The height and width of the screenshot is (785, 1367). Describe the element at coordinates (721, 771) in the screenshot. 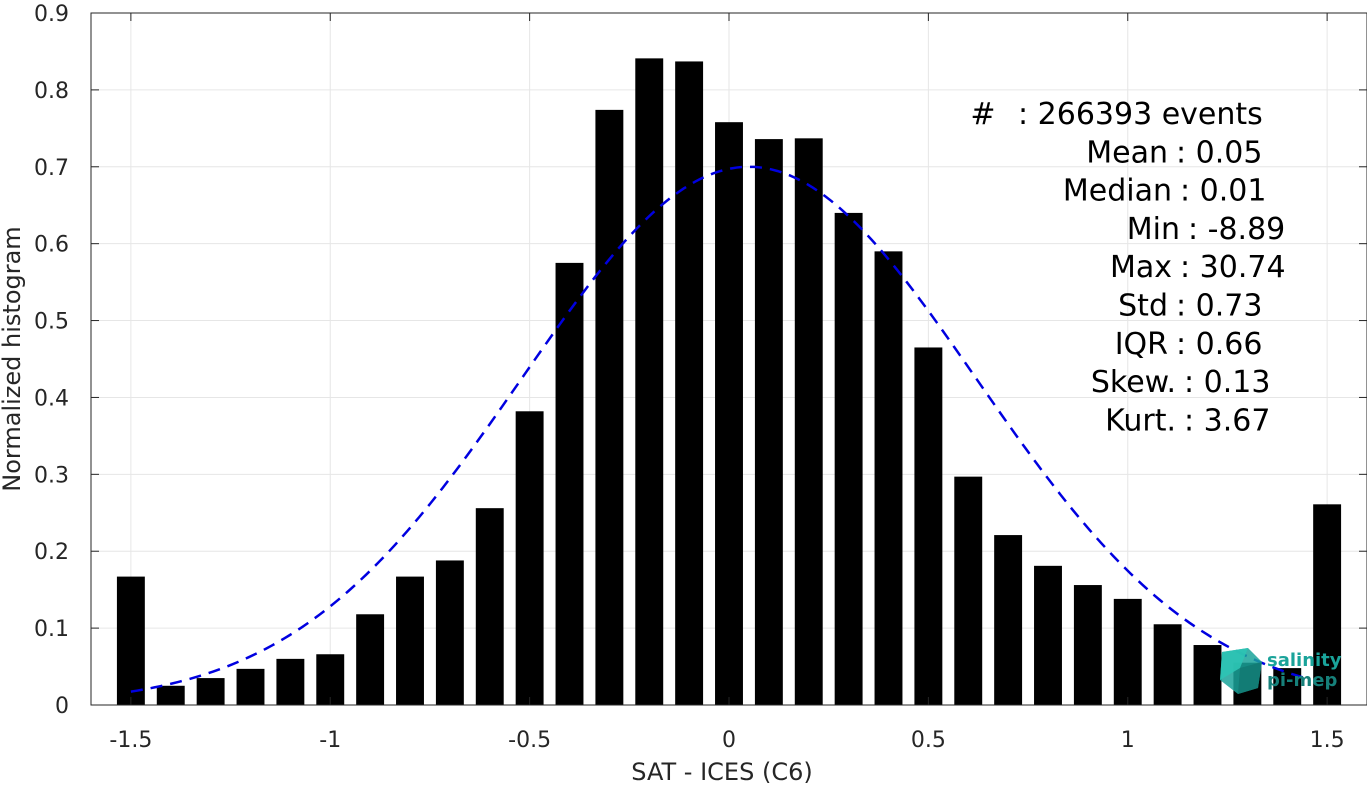

I see `x-axis-title: SAT - ICES (C6)` at that location.